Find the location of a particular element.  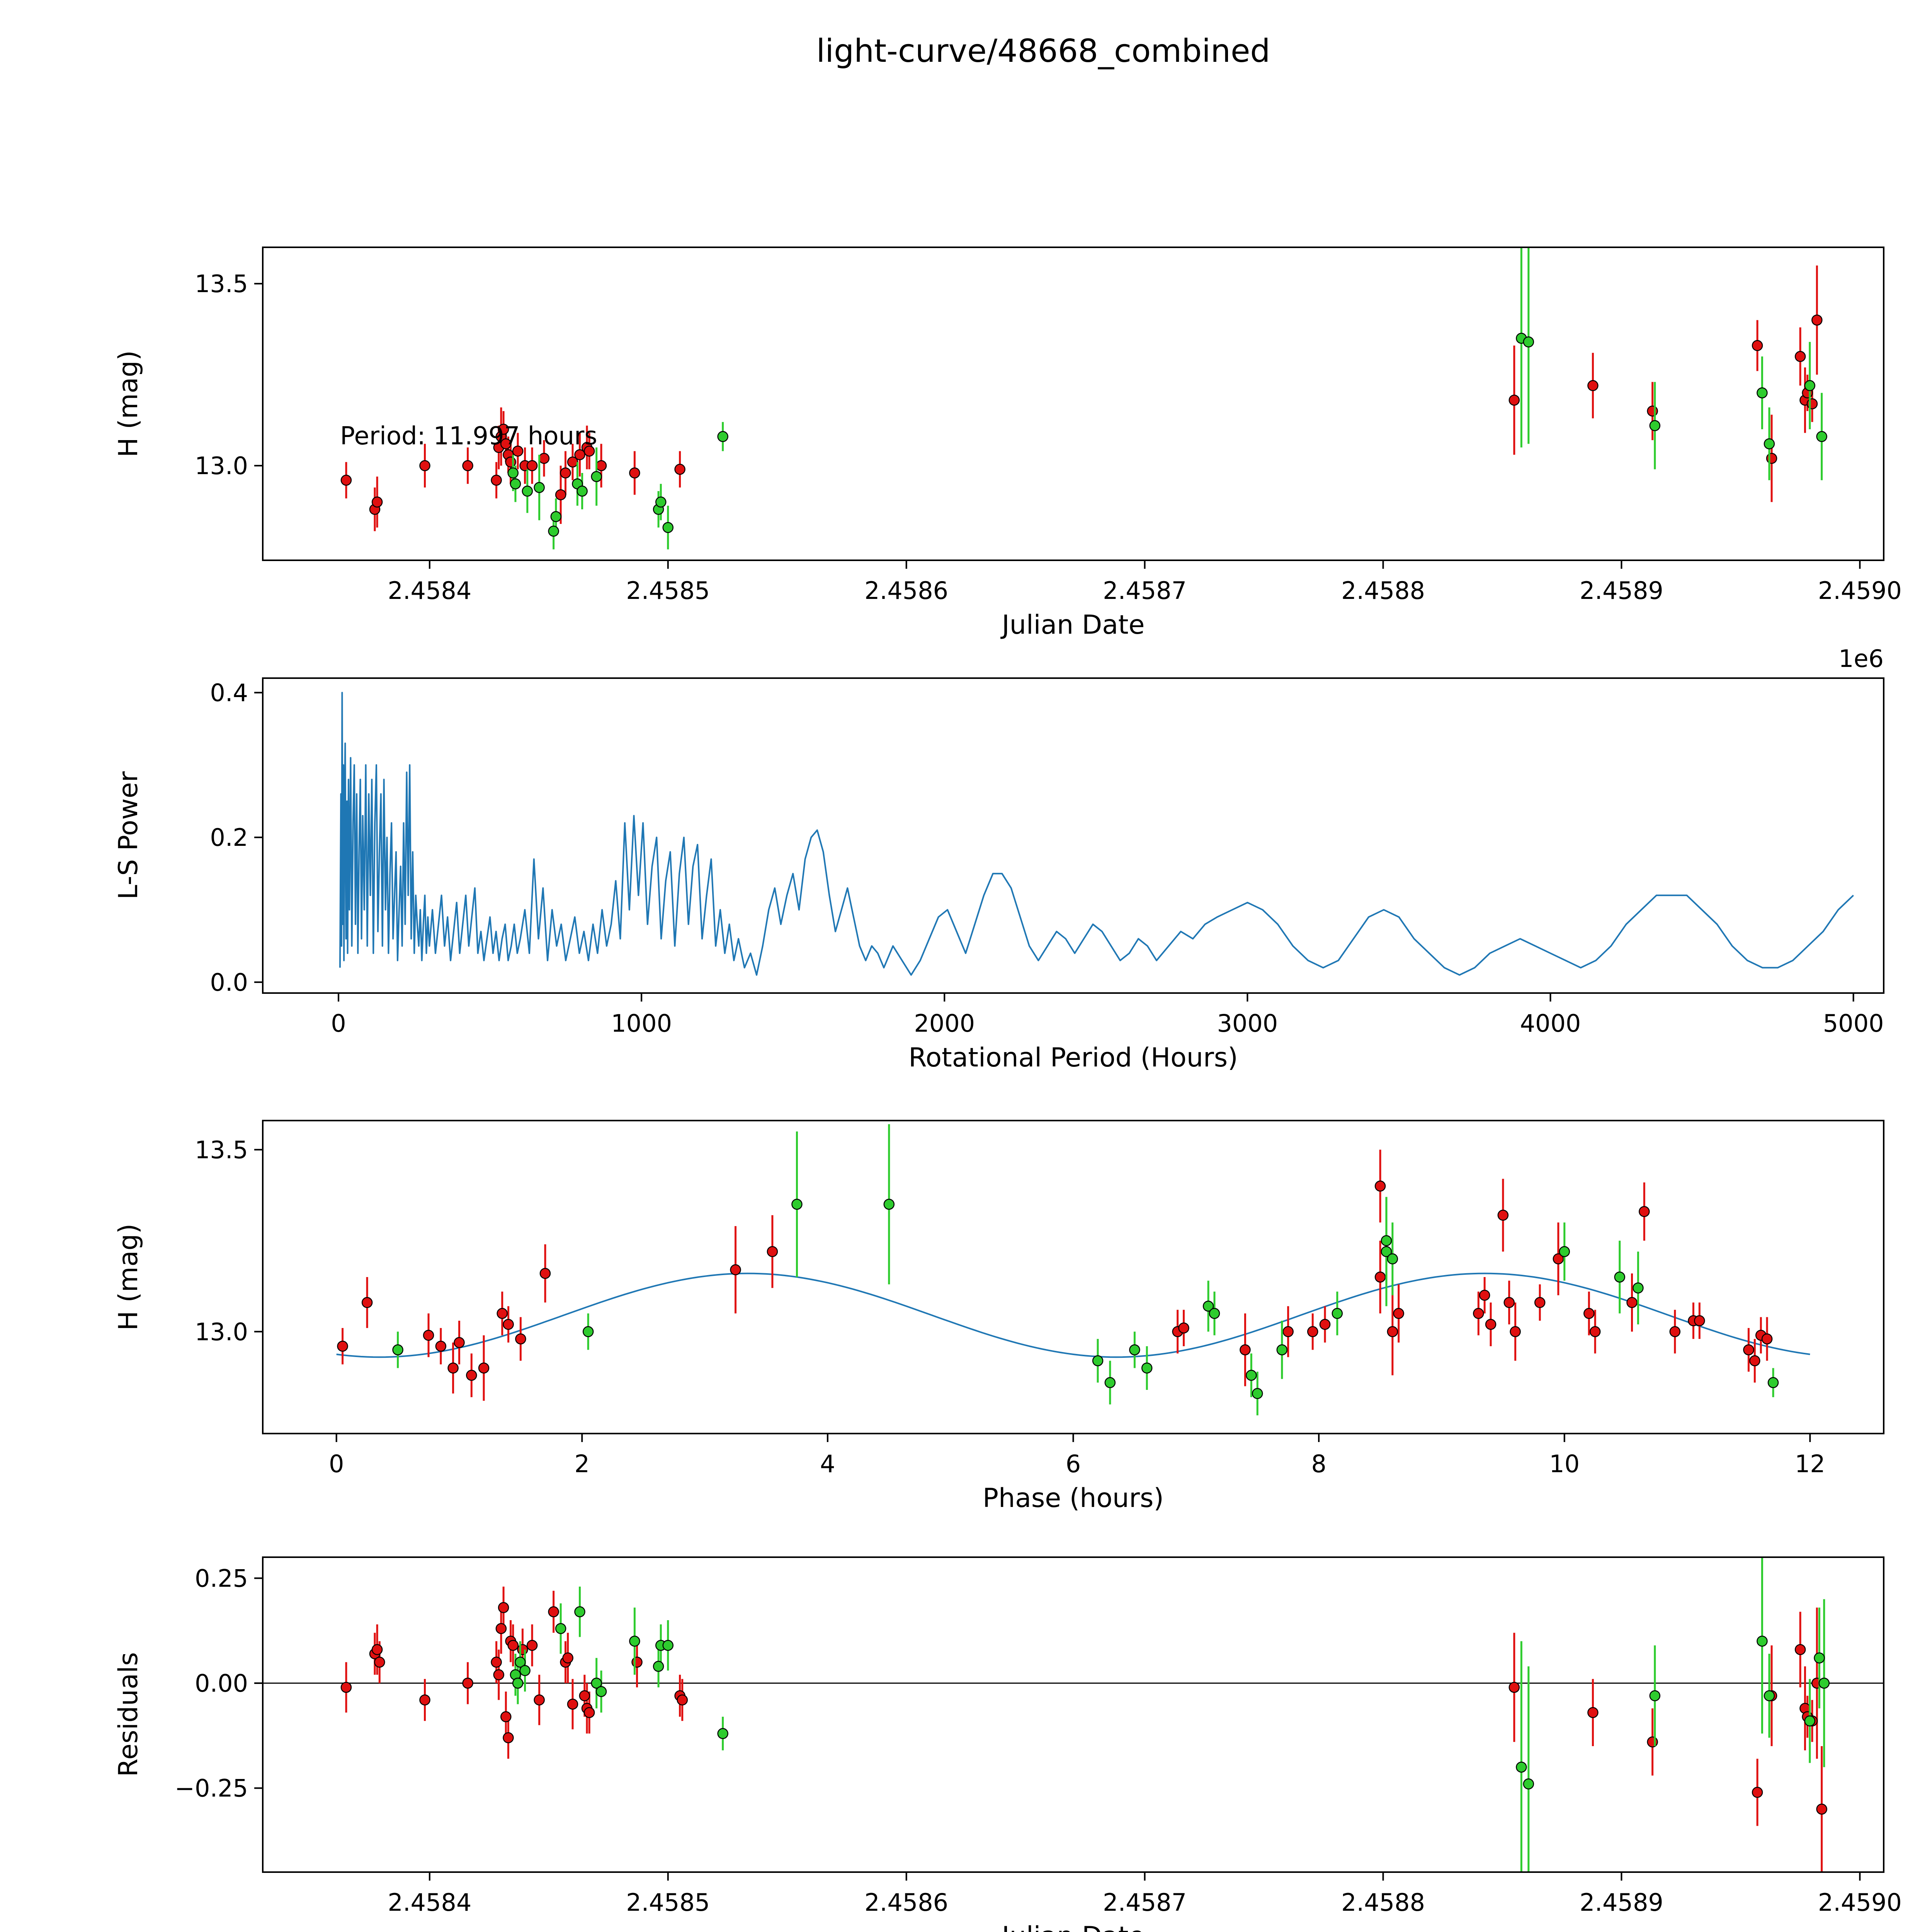

axes-frame is located at coordinates (1073, 404).